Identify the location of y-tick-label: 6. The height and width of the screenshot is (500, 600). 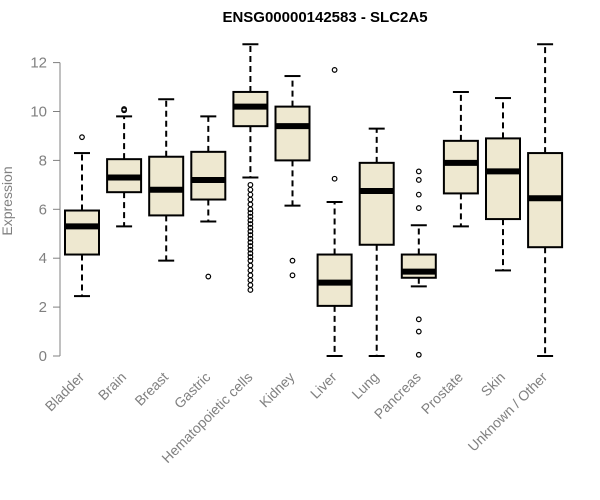
(43, 209).